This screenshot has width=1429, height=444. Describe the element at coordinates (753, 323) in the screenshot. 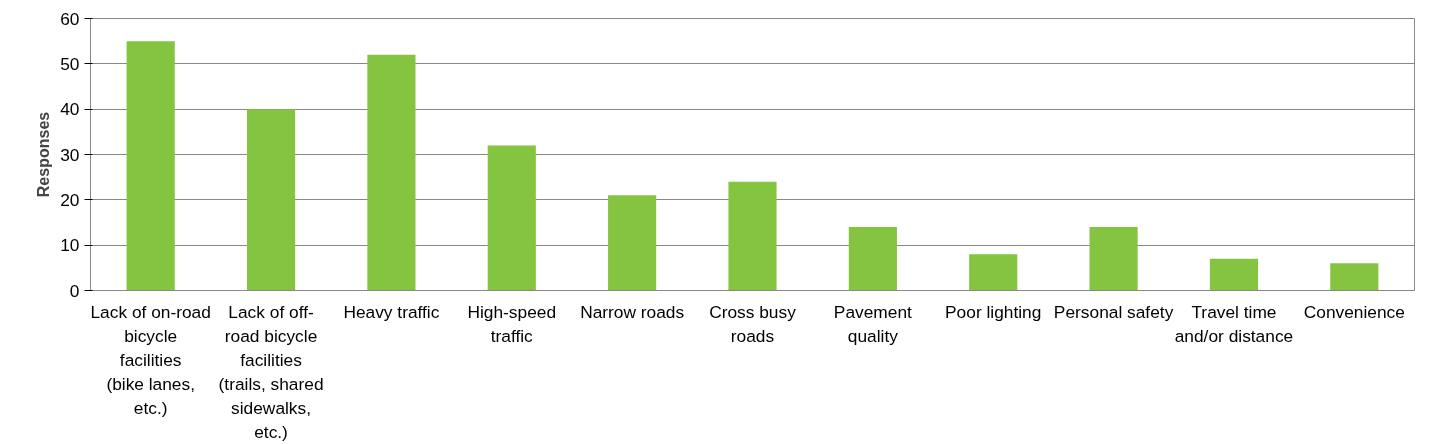

I see `x-tick-label: Cross busy roads` at that location.